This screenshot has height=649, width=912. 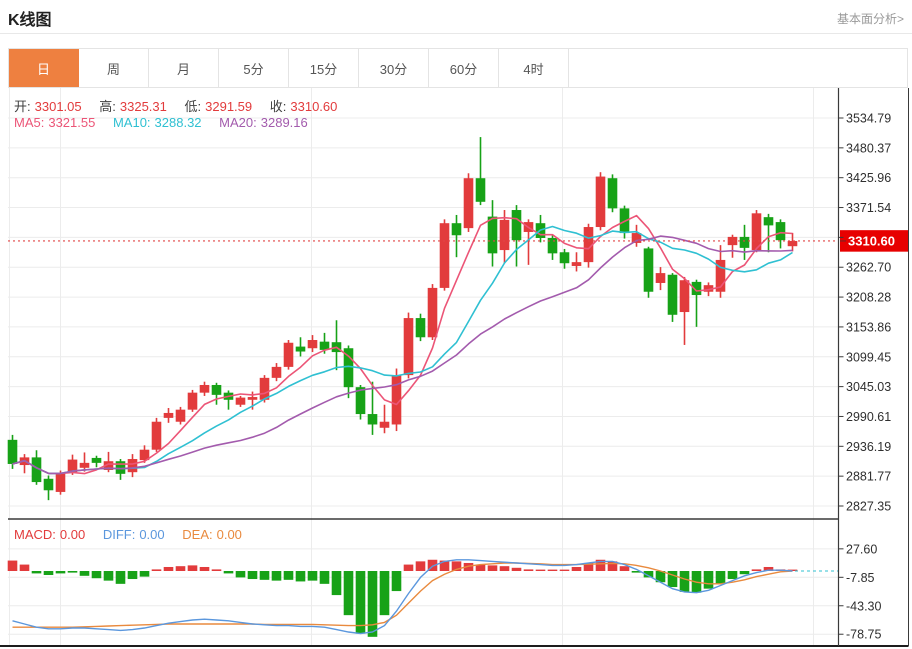 I want to click on high-label: 高:, so click(x=107, y=106).